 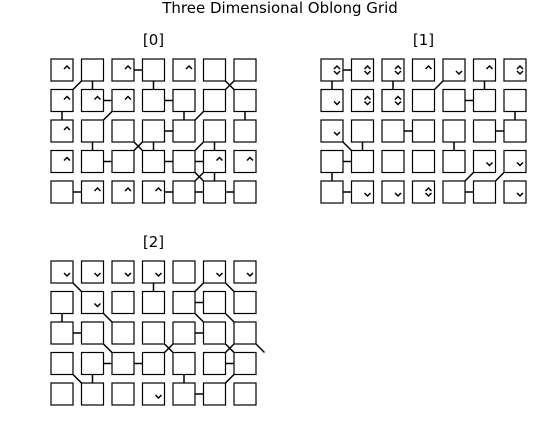 I want to click on figure-title: Three Dimensional Oblong Grid, so click(x=279, y=8).